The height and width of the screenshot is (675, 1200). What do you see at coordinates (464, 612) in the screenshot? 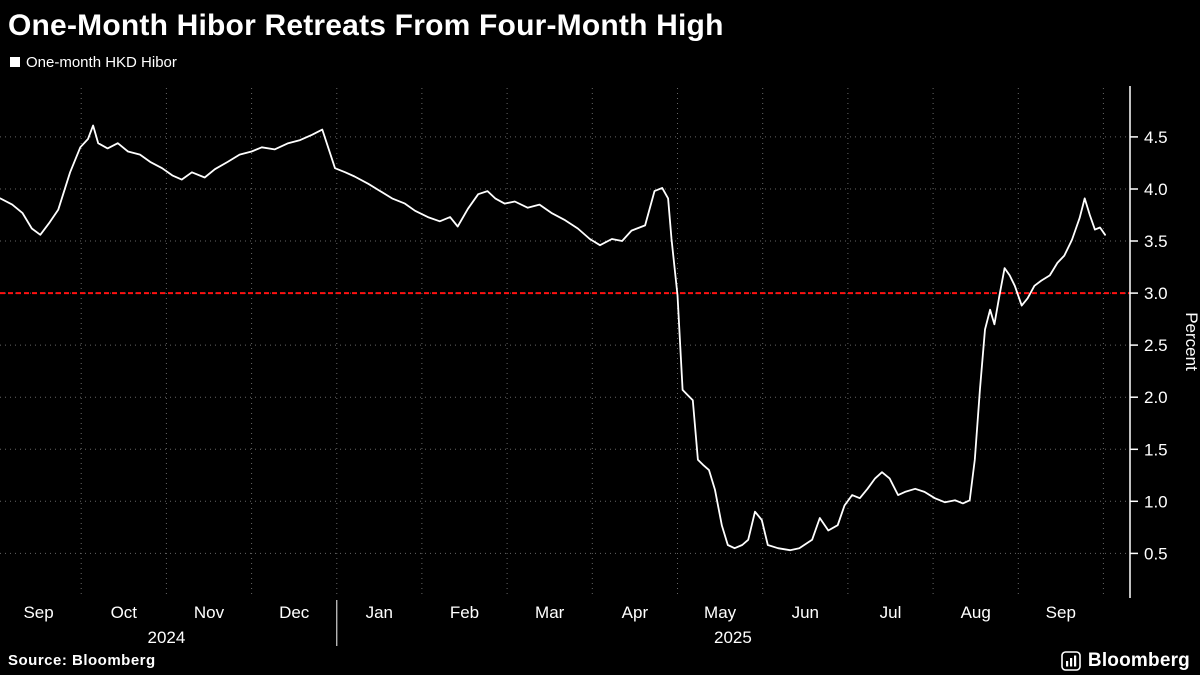
I see `svg-text: Feb` at bounding box center [464, 612].